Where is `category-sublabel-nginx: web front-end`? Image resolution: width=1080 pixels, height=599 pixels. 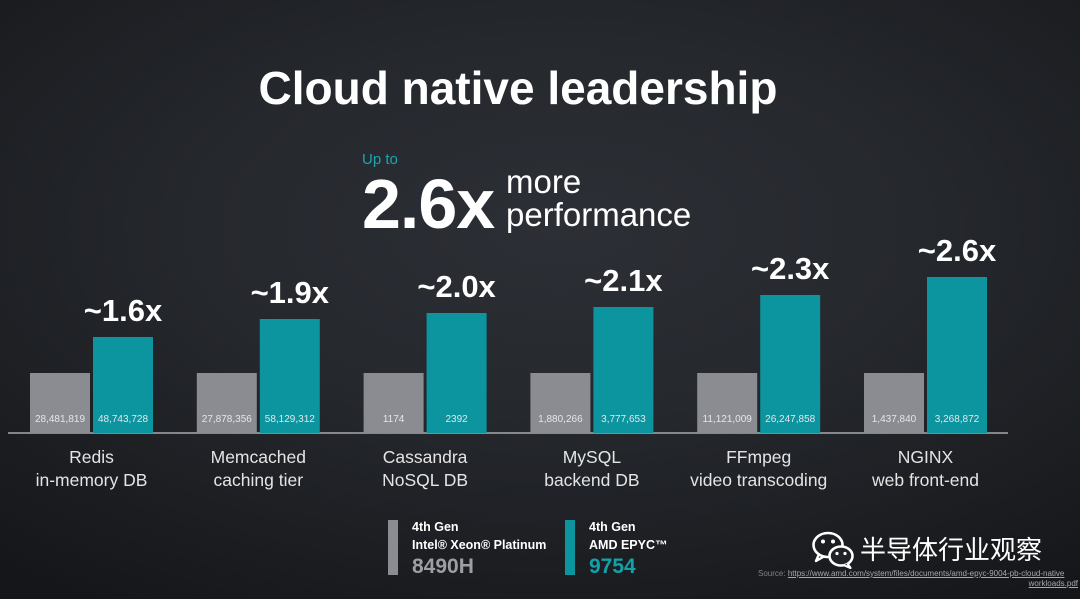 category-sublabel-nginx: web front-end is located at coordinates (925, 480).